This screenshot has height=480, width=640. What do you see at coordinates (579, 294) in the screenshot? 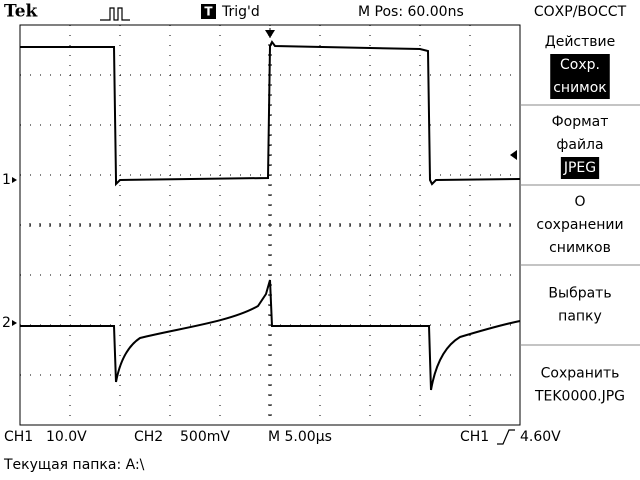
I see `menu-label: Выбрать` at bounding box center [579, 294].